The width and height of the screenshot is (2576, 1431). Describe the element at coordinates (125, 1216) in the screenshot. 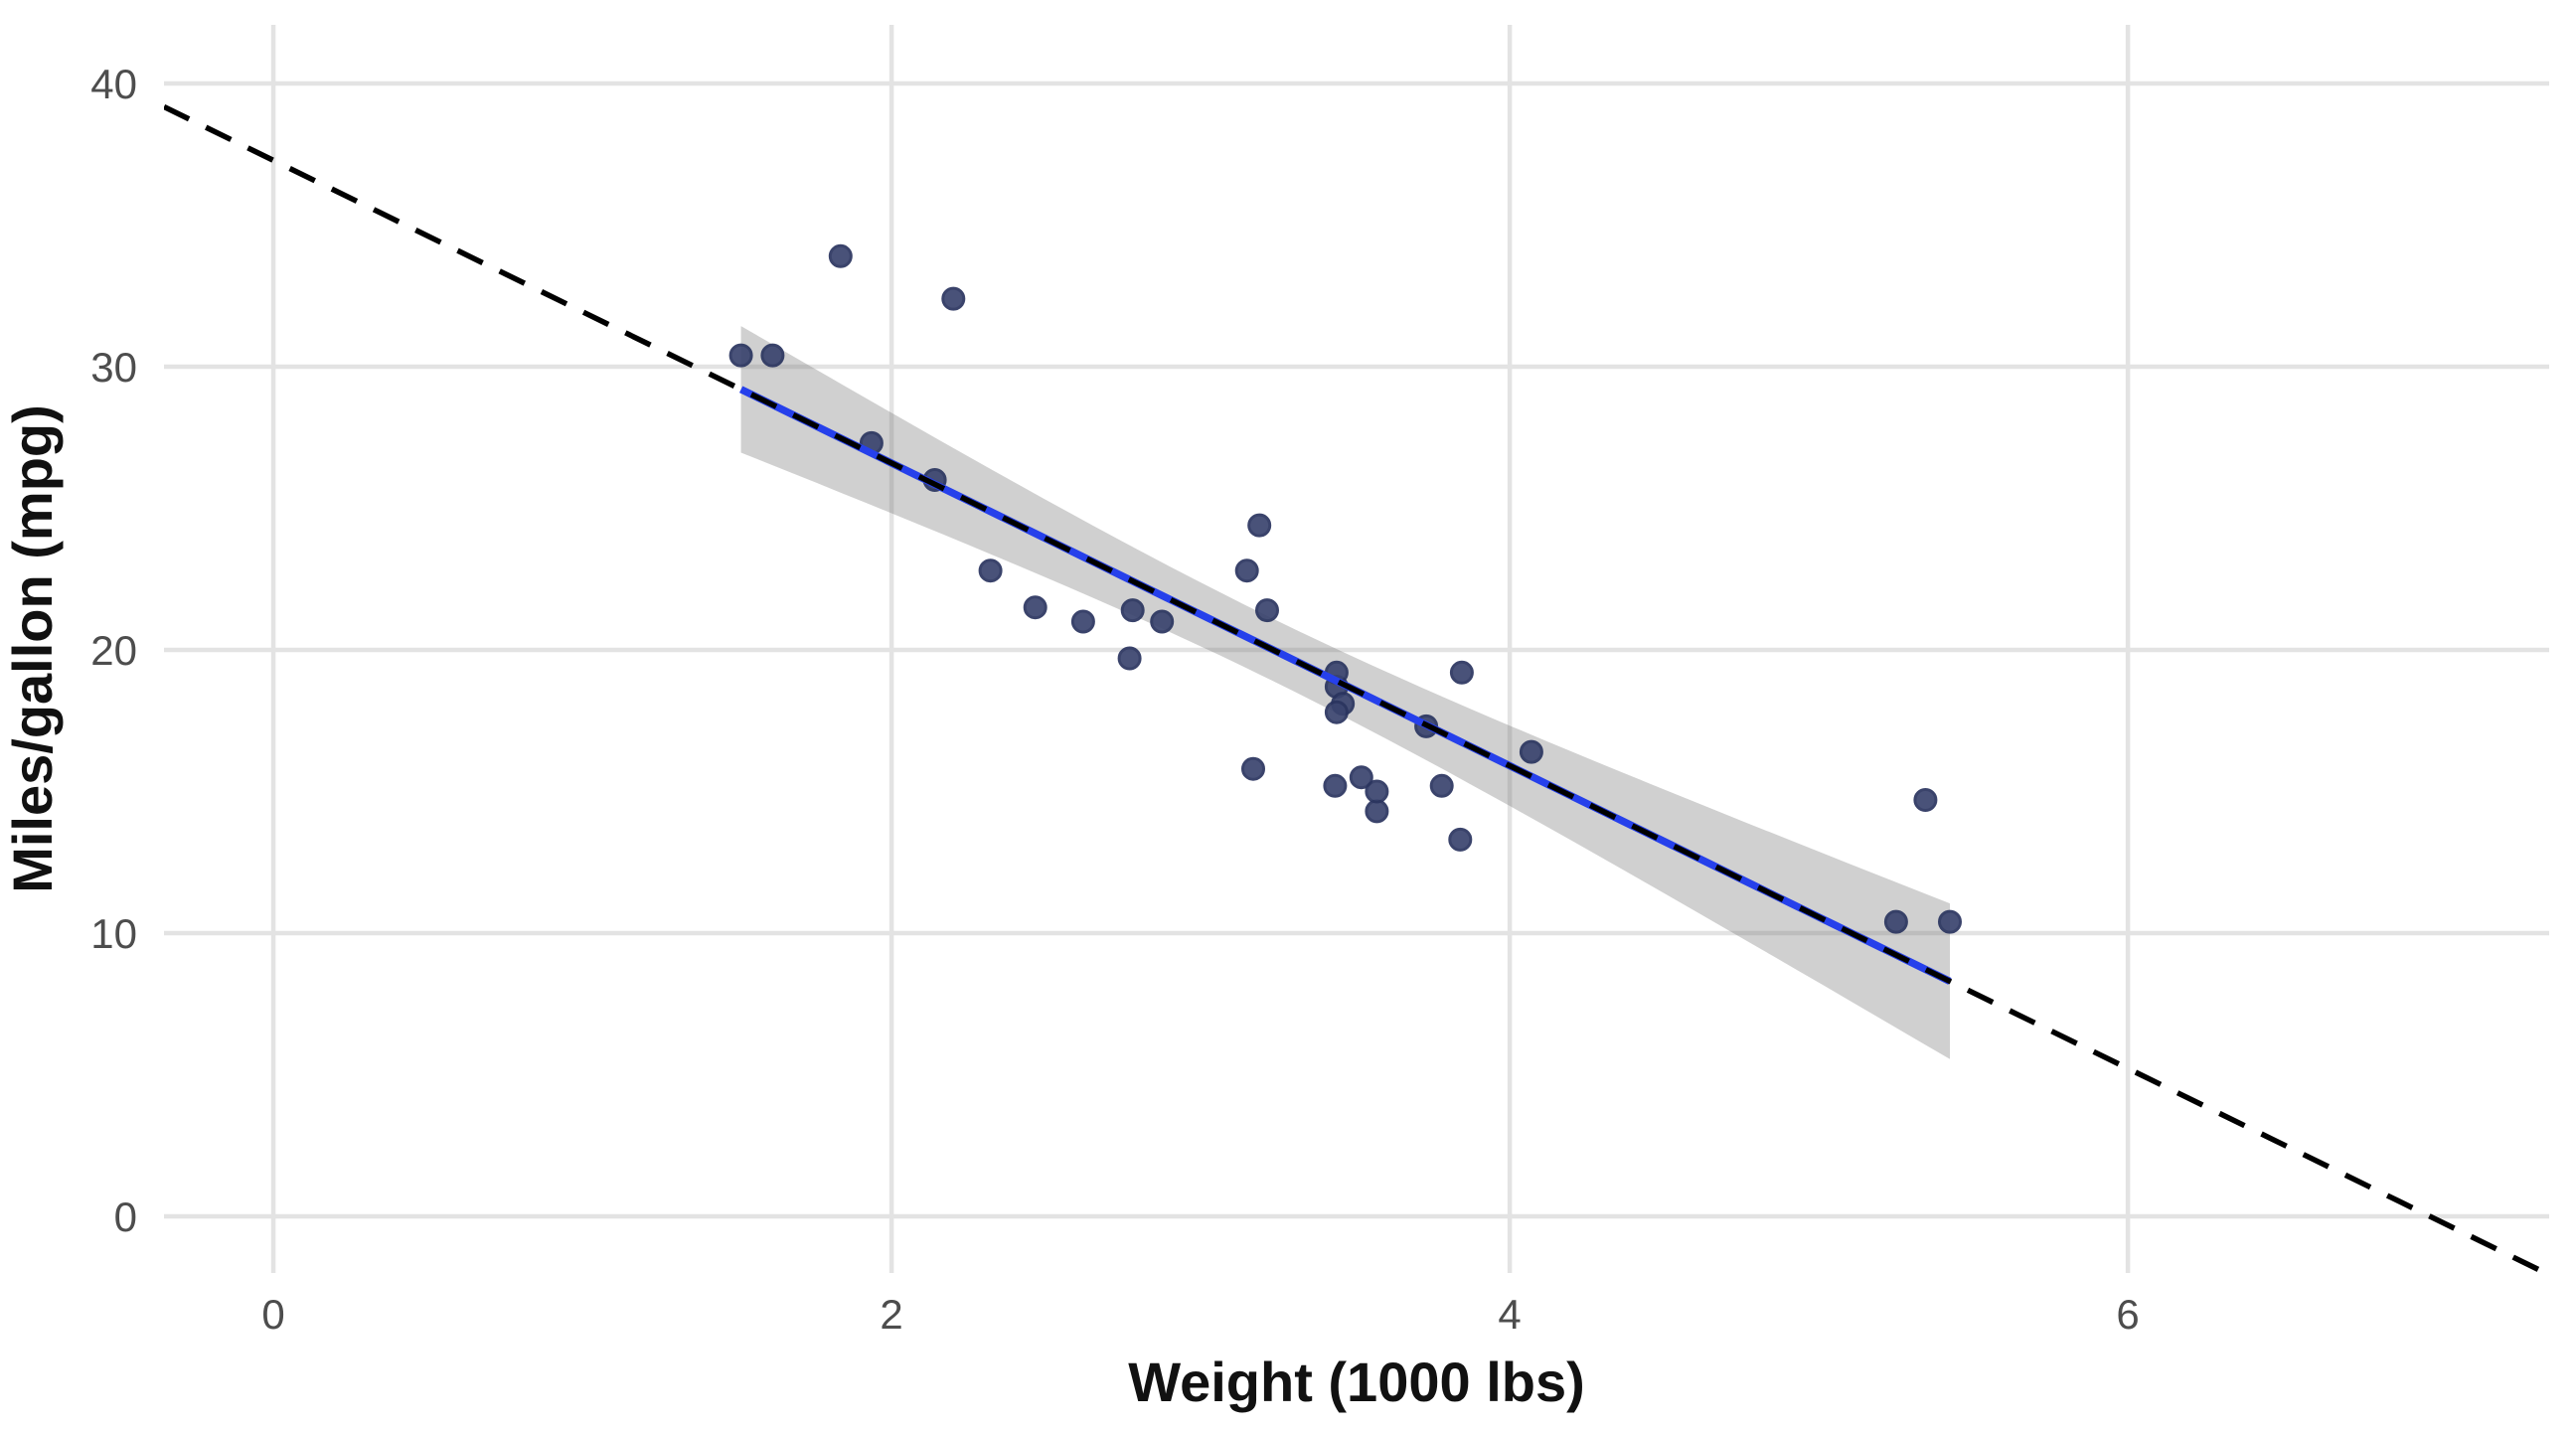

I see `y-tick-label: 0` at that location.